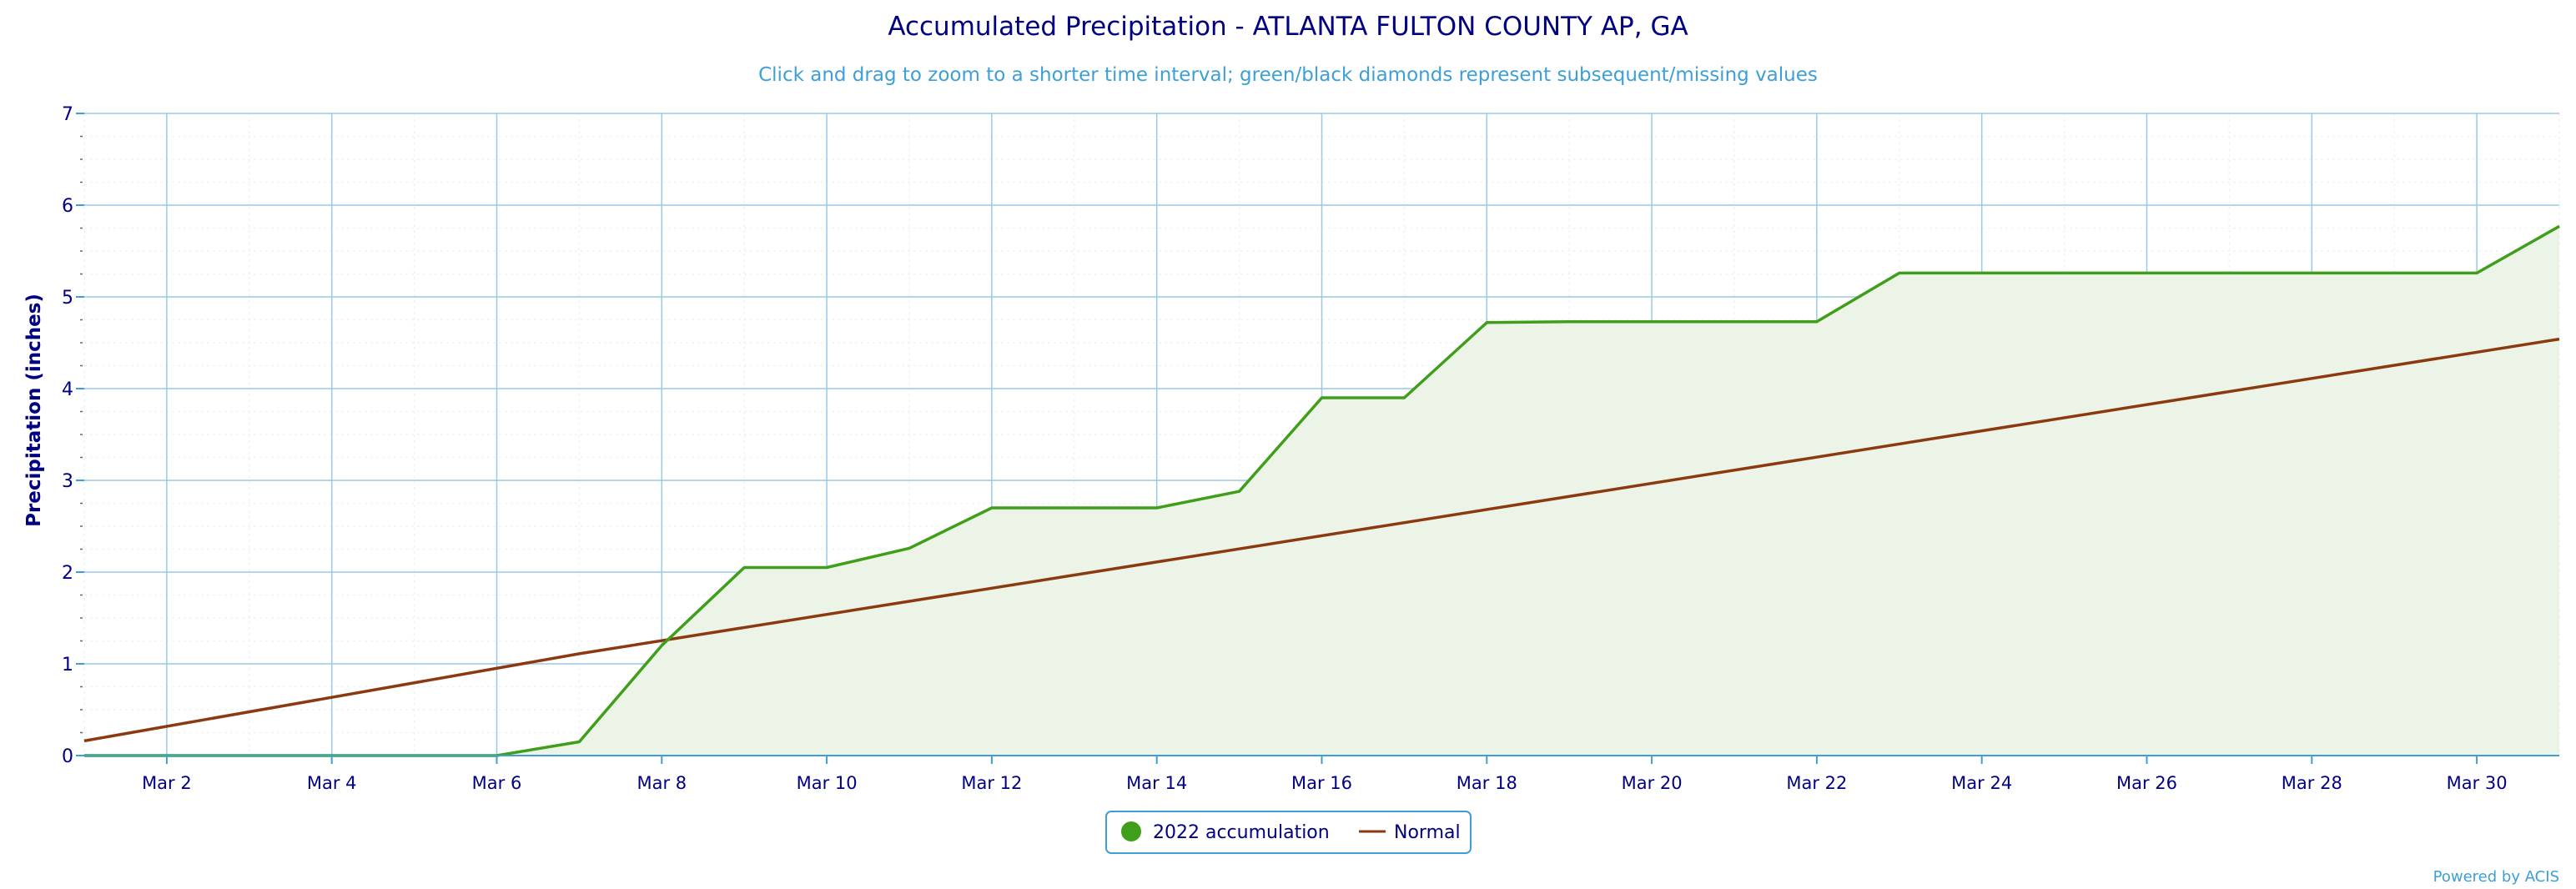 The height and width of the screenshot is (889, 2576). Describe the element at coordinates (2496, 877) in the screenshot. I see `powered-by-credit: Powered by ACIS` at that location.